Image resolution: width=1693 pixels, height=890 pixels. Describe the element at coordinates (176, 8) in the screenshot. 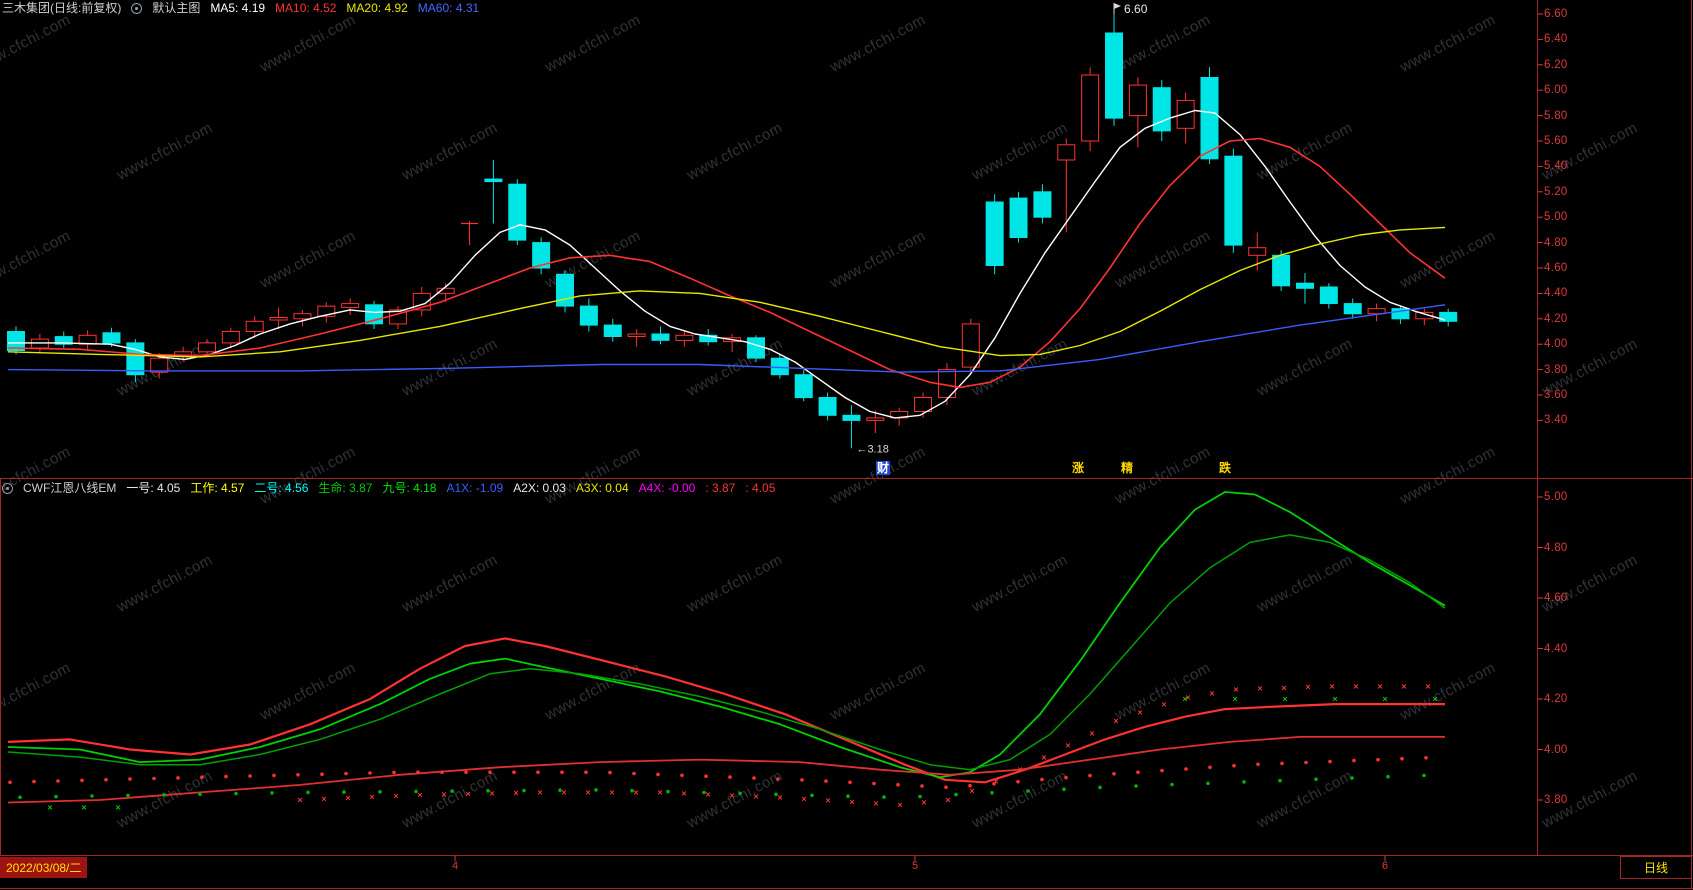

I see `overlay-indicator-name: 默认主图` at that location.